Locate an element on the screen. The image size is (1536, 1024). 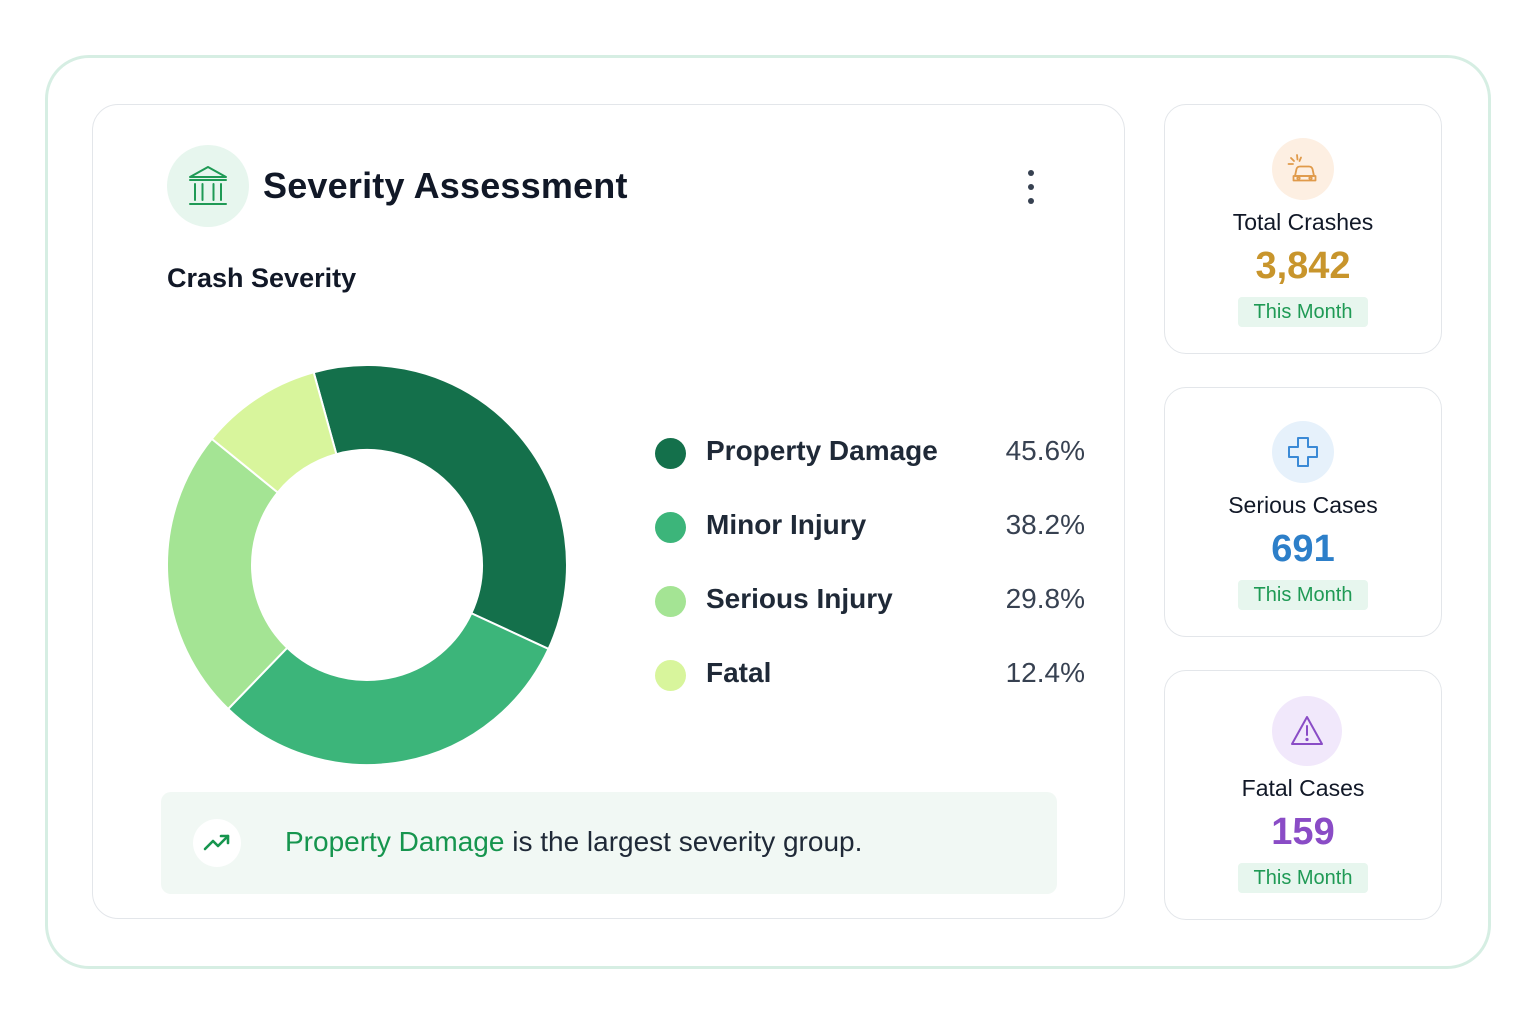
car-crash-icon is located at coordinates (1303, 169).